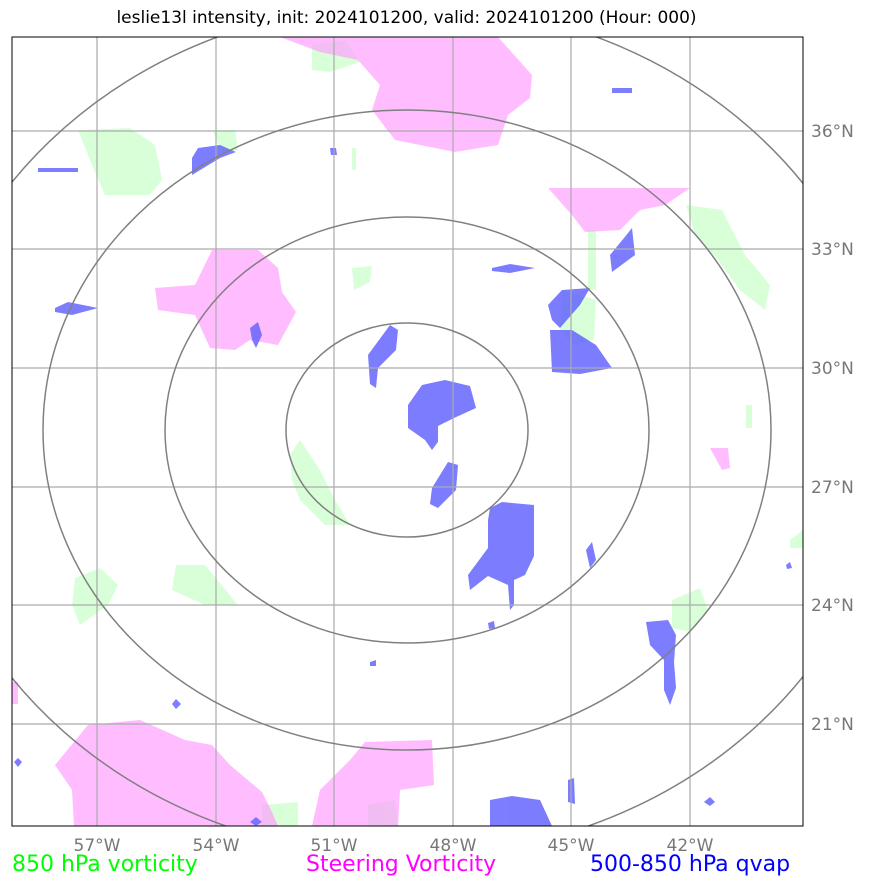  What do you see at coordinates (334, 846) in the screenshot?
I see `lon-label: 51°W` at bounding box center [334, 846].